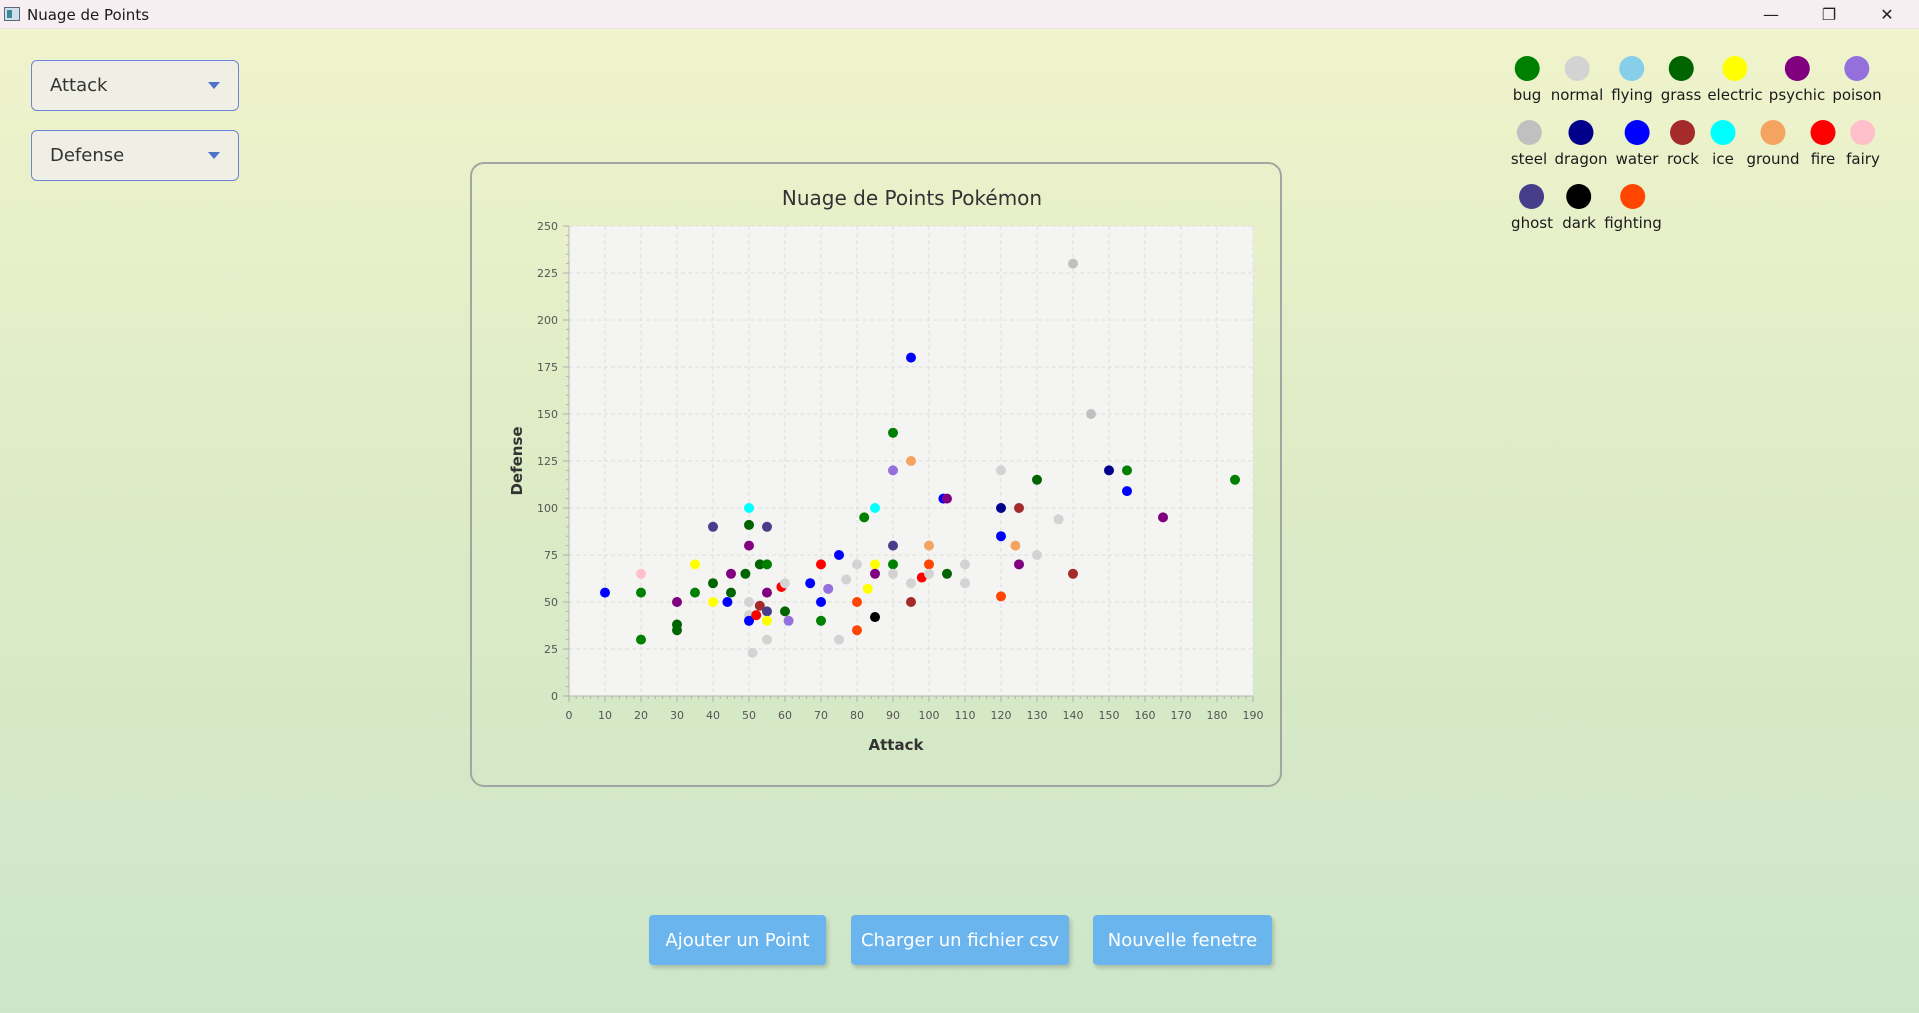 Image resolution: width=1919 pixels, height=1013 pixels. What do you see at coordinates (1529, 144) in the screenshot?
I see `legend-item-steel: steel` at bounding box center [1529, 144].